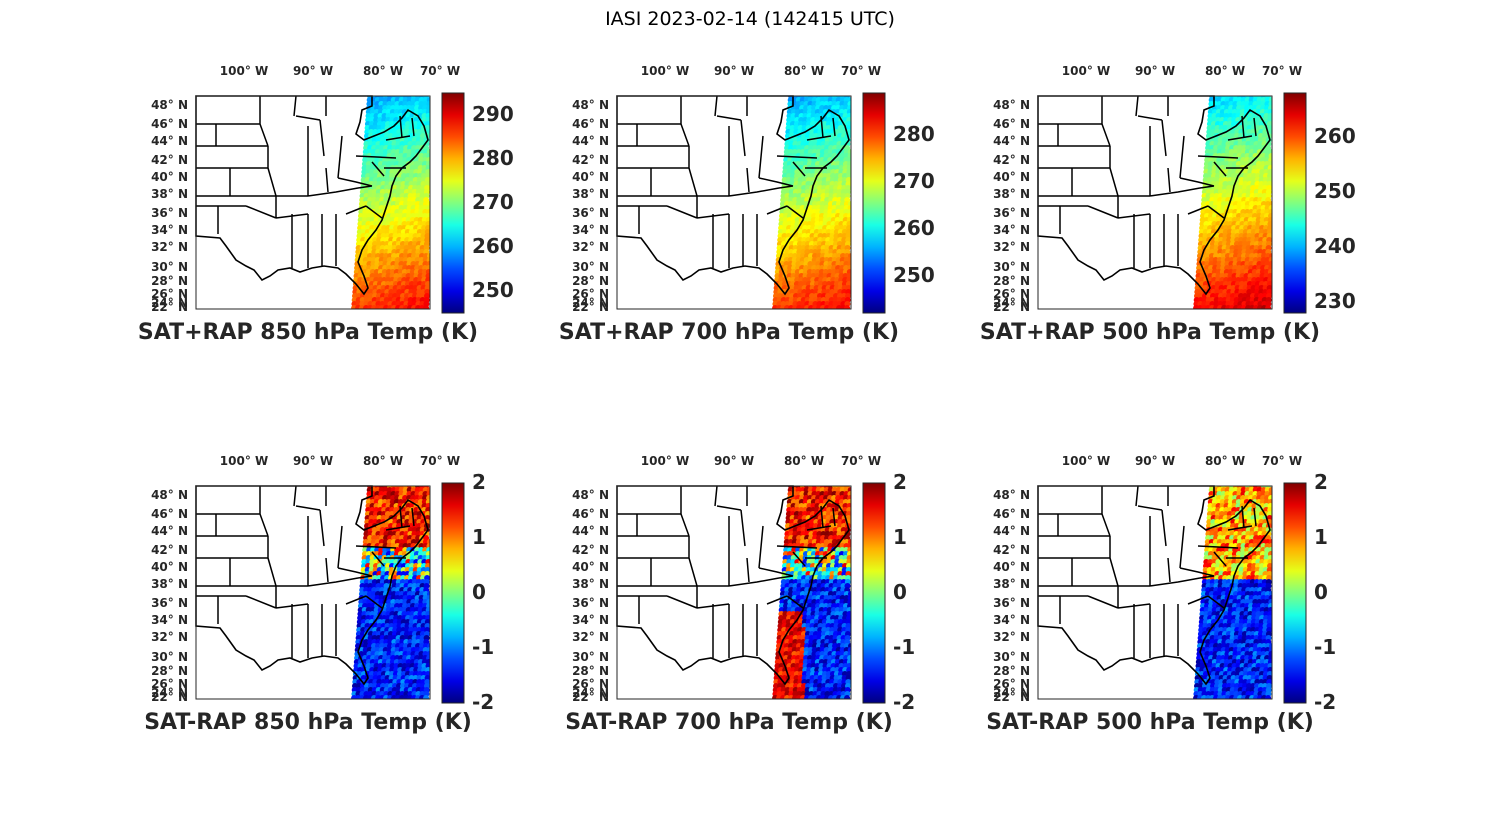 This screenshot has width=1500, height=825. I want to click on panel-title: SAT-RAP 850 hPa Temp (K), so click(308, 722).